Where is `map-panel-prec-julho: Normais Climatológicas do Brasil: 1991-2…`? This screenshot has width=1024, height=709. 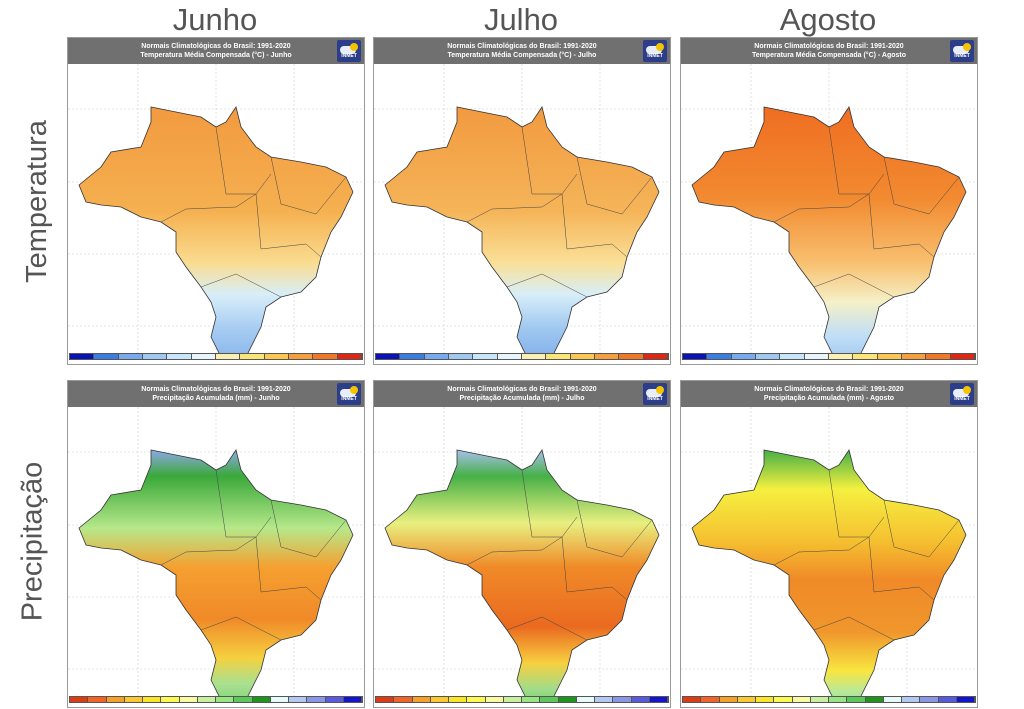 map-panel-prec-julho: Normais Climatológicas do Brasil: 1991-2… is located at coordinates (522, 544).